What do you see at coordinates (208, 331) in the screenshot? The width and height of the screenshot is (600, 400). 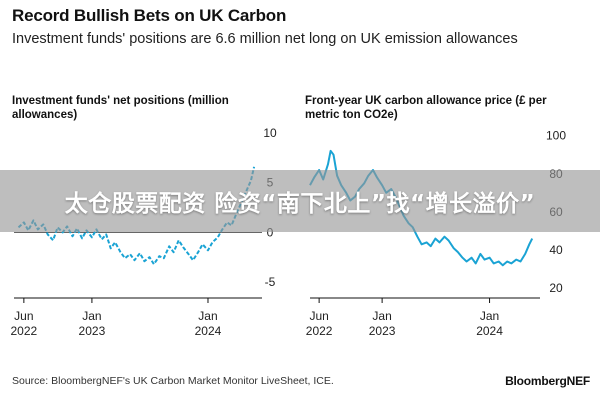 I see `left-x-tick-label: 2024` at bounding box center [208, 331].